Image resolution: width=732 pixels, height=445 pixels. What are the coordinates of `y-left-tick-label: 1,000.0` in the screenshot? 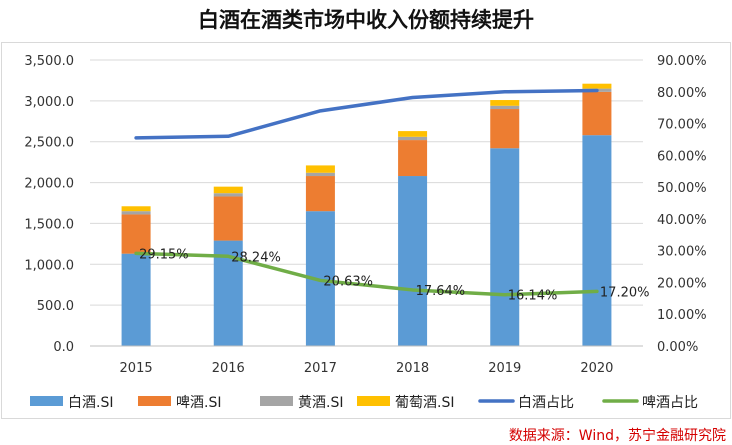 It's located at (49, 265).